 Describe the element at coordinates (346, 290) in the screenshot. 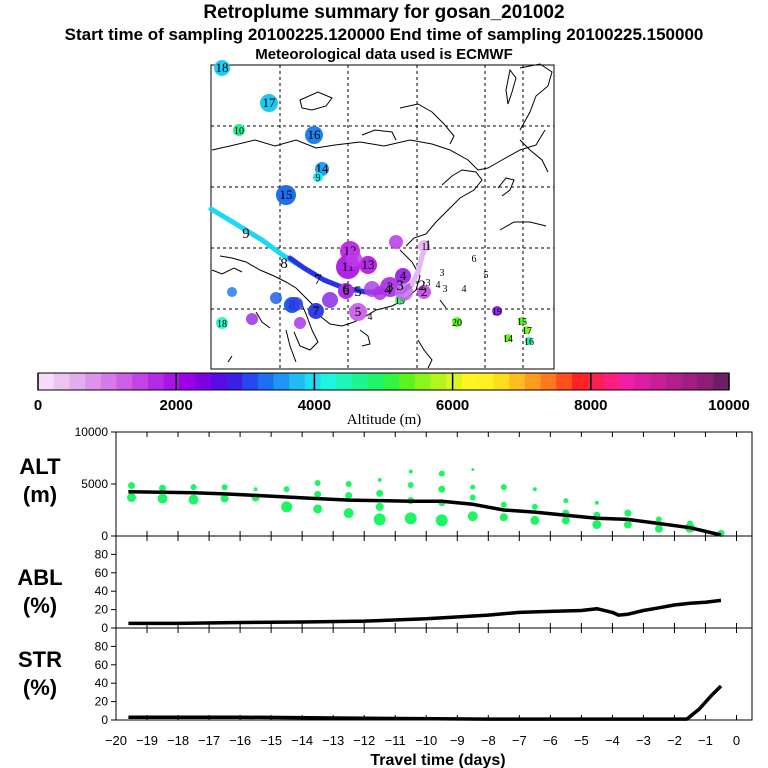

I see `trajectory-day-label: 6` at that location.